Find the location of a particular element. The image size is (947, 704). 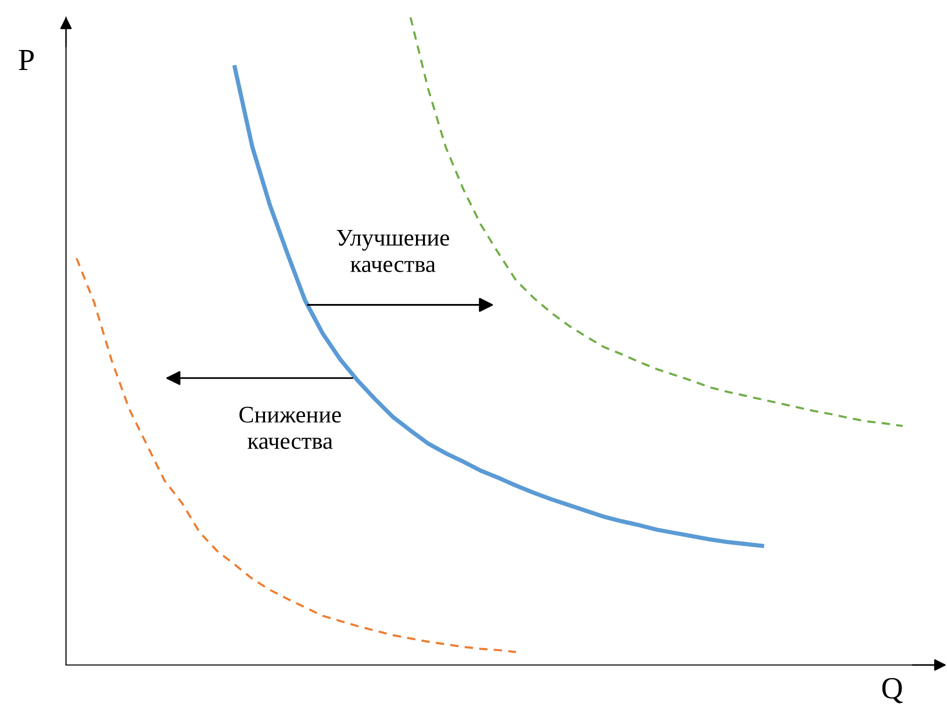

annotation: Улучшение качества is located at coordinates (393, 251).